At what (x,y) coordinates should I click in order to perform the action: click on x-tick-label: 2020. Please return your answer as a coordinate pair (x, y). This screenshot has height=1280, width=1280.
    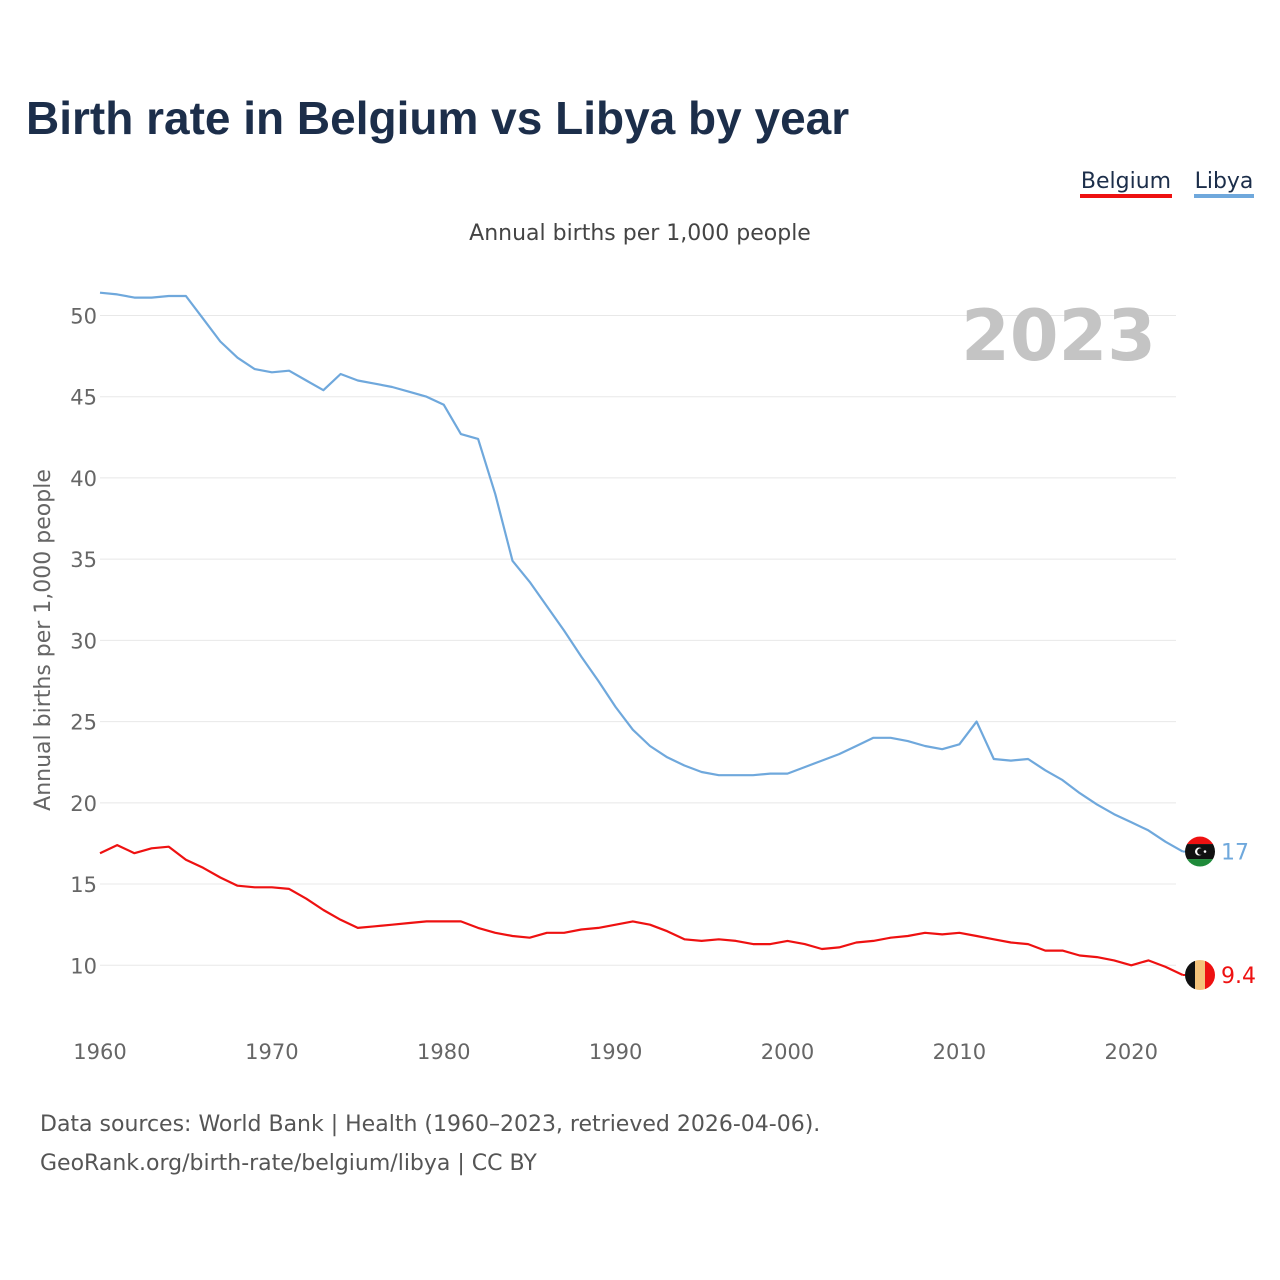
    Looking at the image, I should click on (1131, 1052).